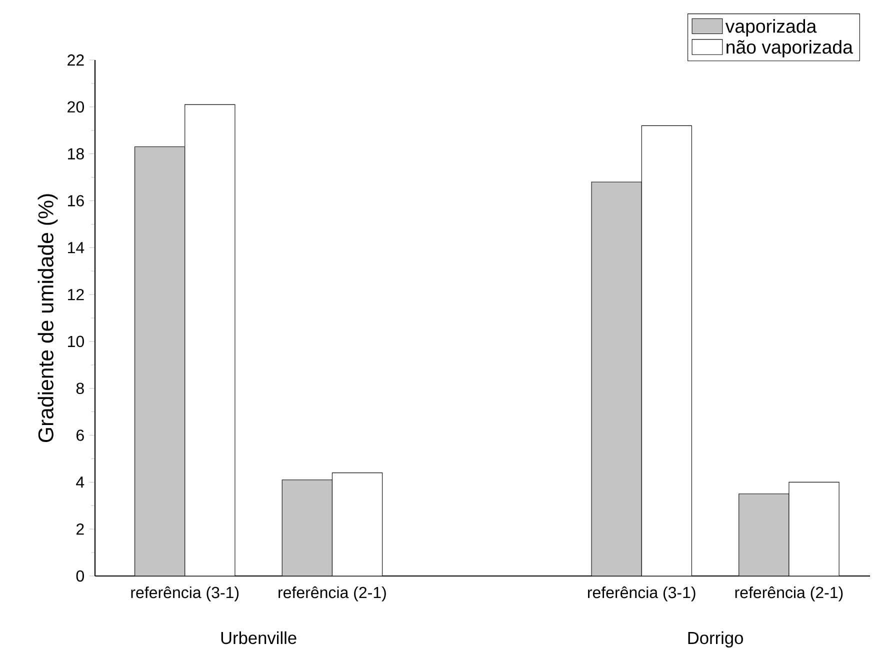 The width and height of the screenshot is (877, 661). I want to click on legend-label: vaporizada, so click(771, 28).